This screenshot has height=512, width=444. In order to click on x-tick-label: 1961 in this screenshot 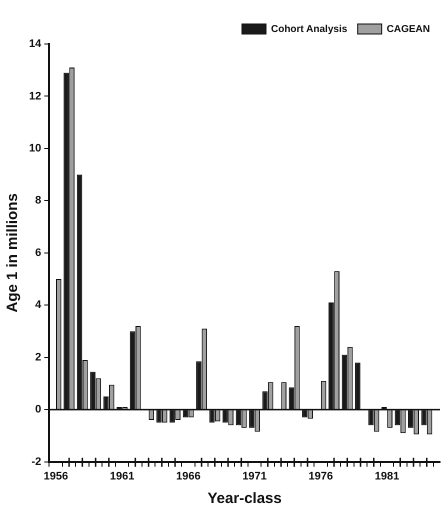, I will do `click(122, 476)`.